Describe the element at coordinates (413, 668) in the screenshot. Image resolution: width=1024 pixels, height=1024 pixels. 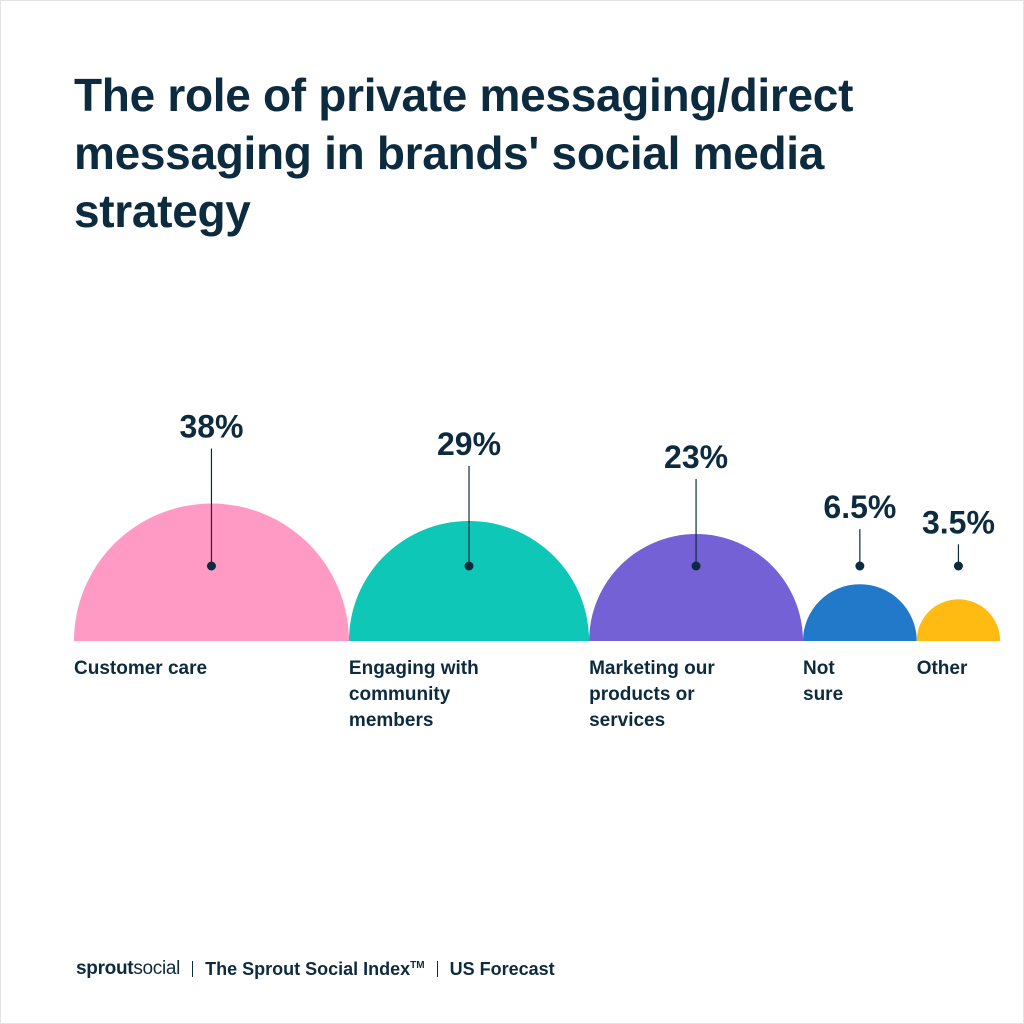
I see `category-label-line: Engaging with` at that location.